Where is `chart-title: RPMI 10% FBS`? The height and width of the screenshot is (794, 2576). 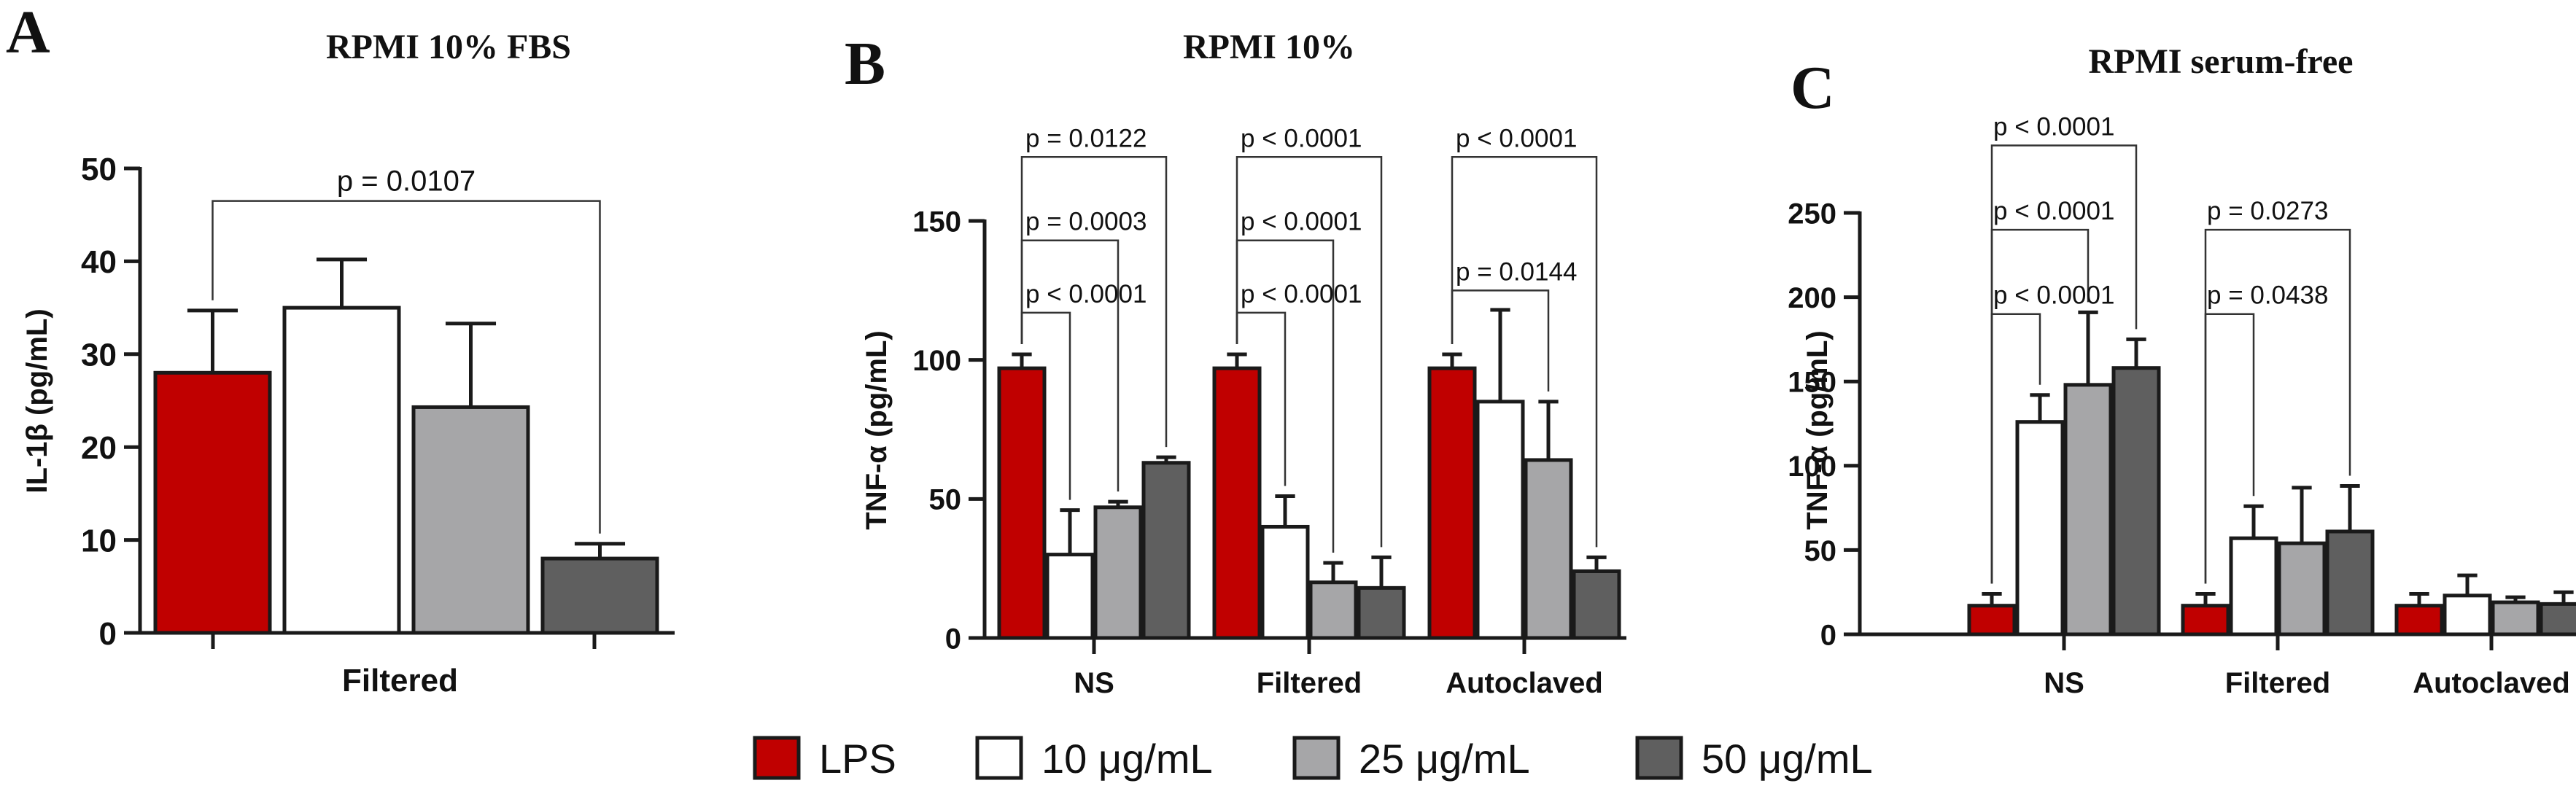 chart-title: RPMI 10% FBS is located at coordinates (448, 47).